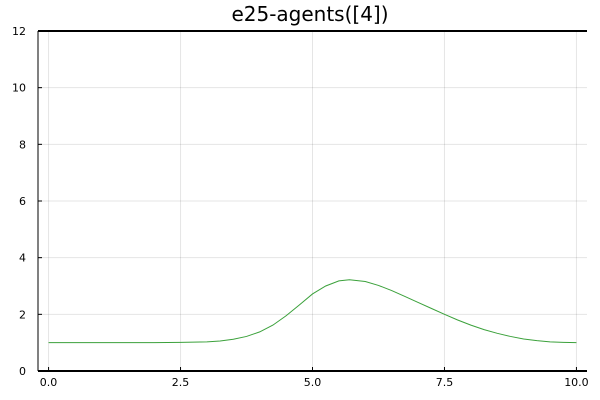 This screenshot has width=600, height=400. Describe the element at coordinates (19, 31) in the screenshot. I see `y-tick-label: 12` at that location.